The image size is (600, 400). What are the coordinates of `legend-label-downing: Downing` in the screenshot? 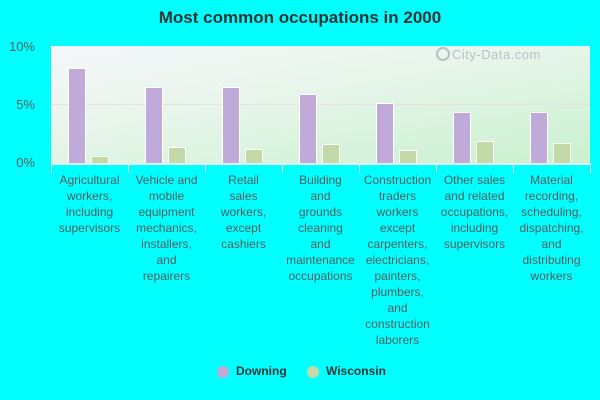 It's located at (261, 371).